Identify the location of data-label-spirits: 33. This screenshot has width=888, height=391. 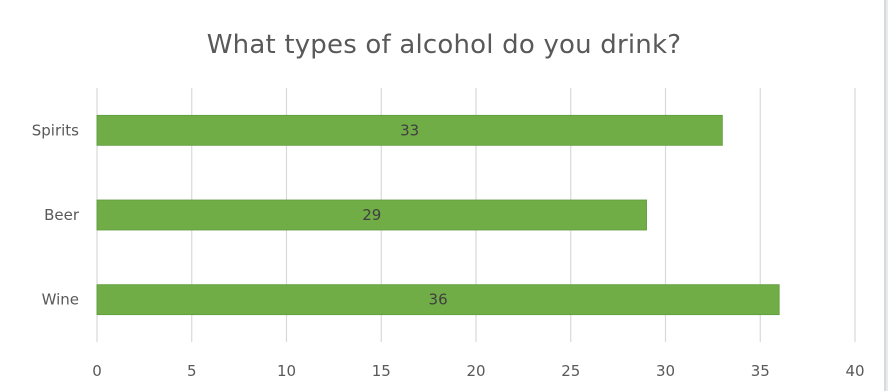
(409, 130).